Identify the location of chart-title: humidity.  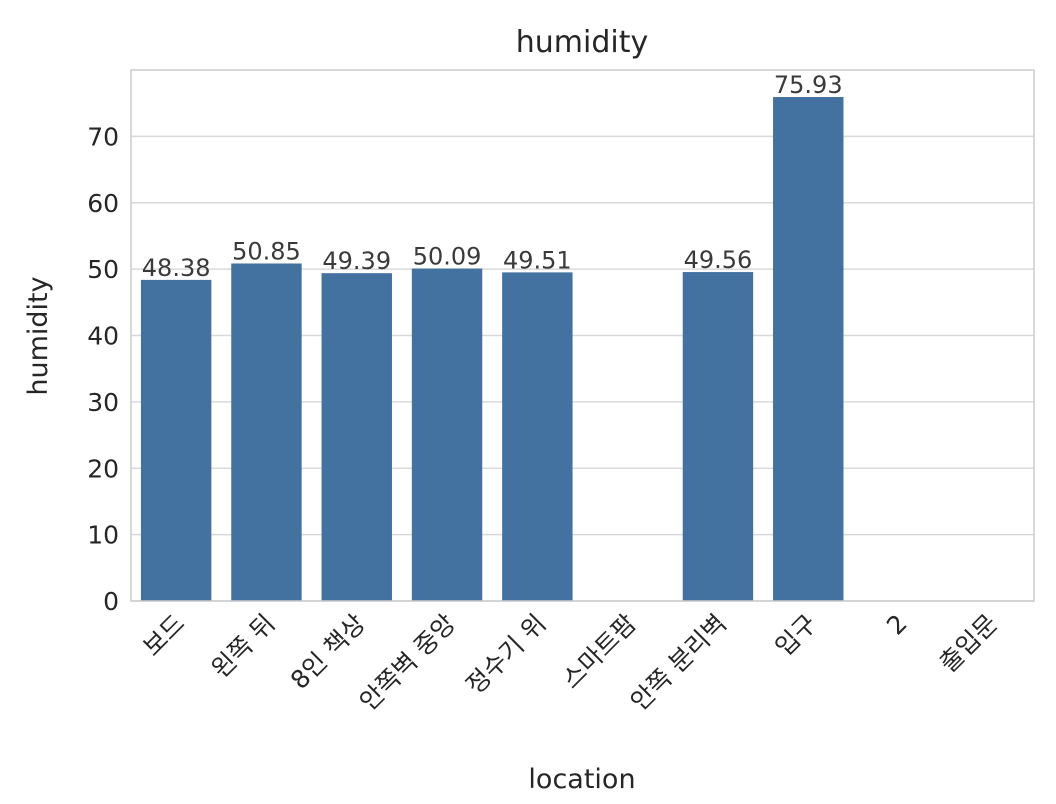
(582, 42).